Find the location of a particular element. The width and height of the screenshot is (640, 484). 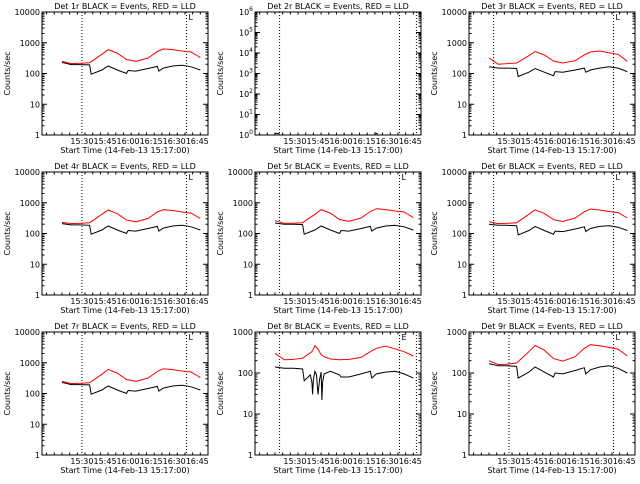

y-tick-label: 10¹ is located at coordinates (246, 114).